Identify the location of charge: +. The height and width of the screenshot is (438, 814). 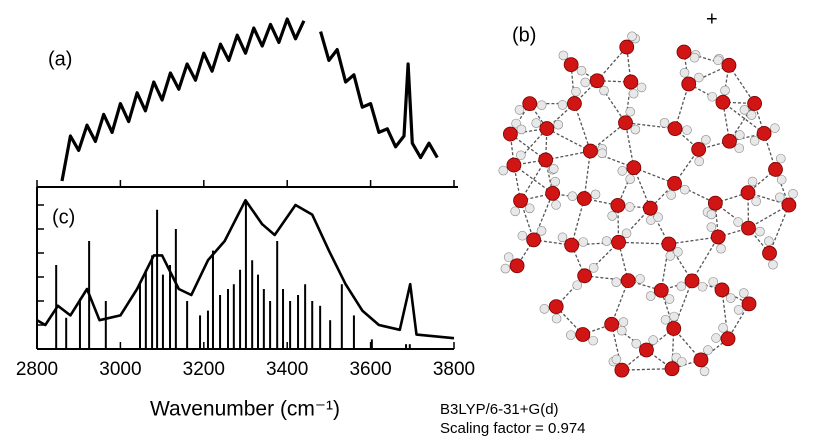
(712, 19).